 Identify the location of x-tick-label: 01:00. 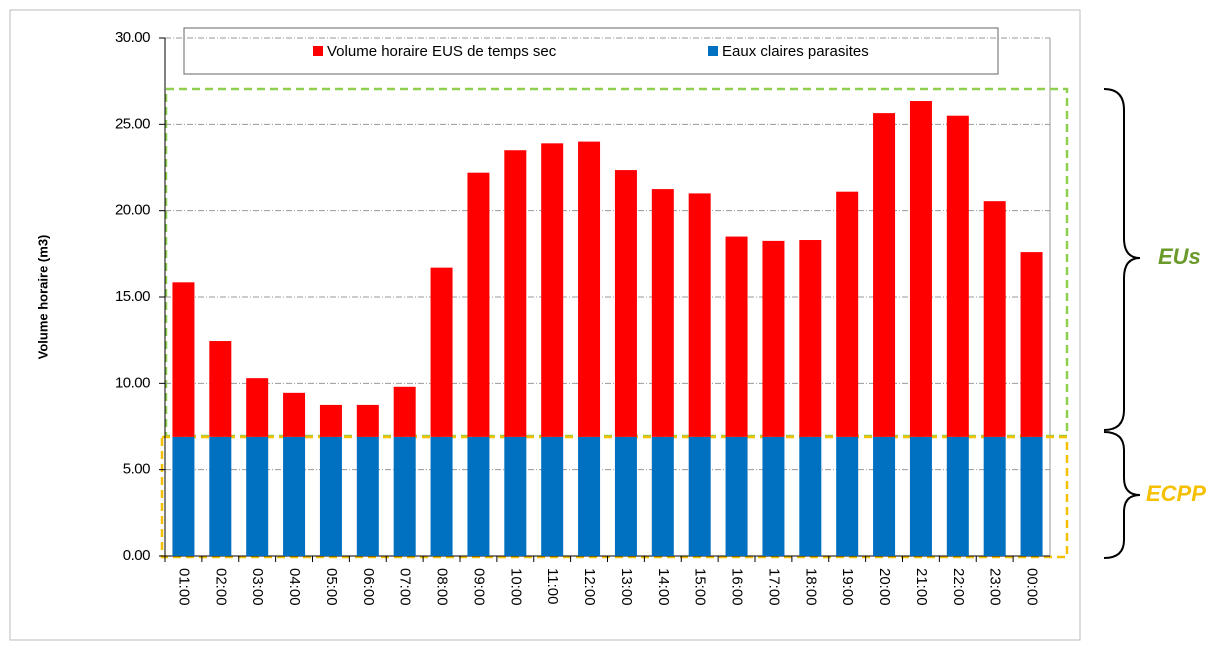
(183, 587).